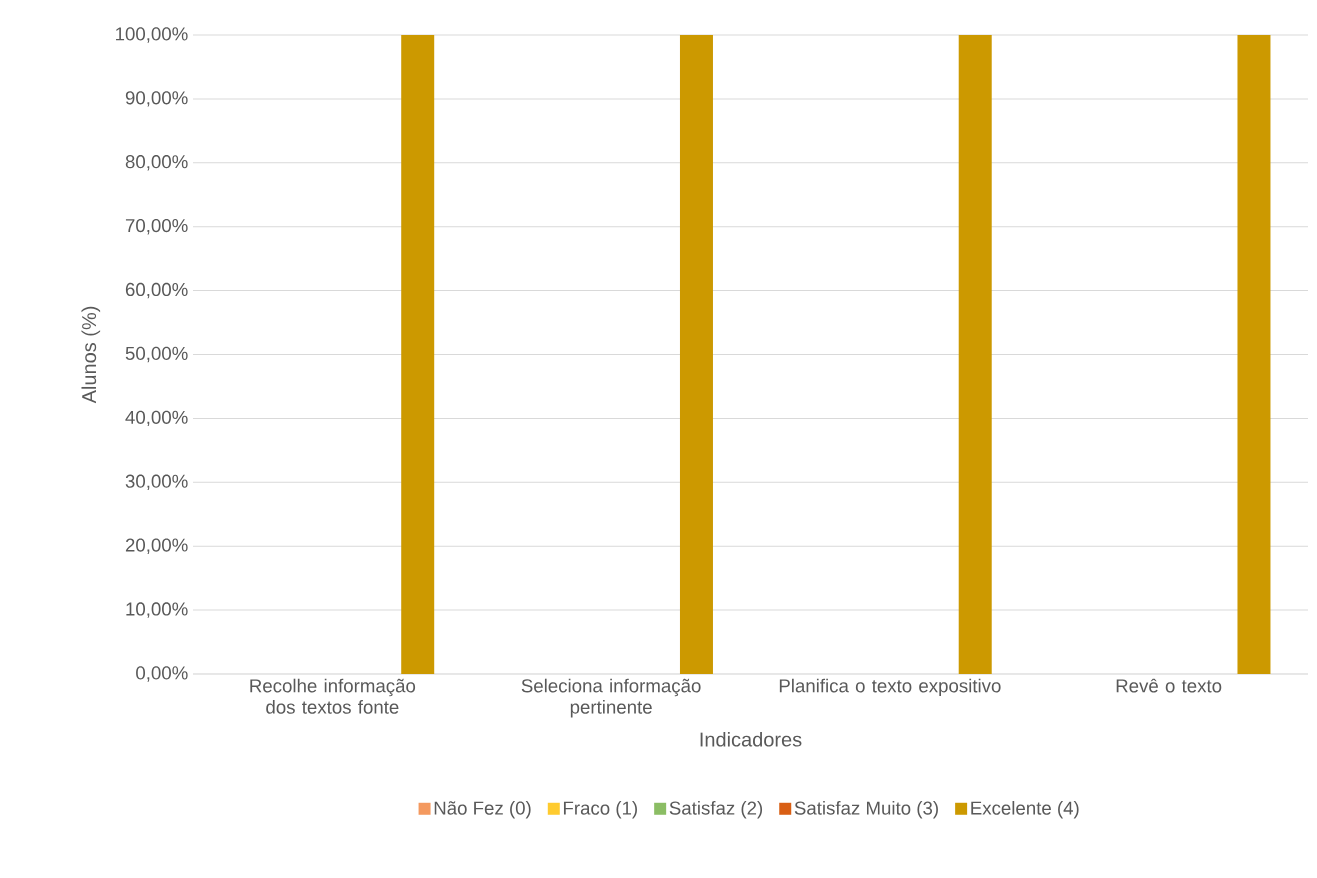 This screenshot has width=1317, height=878. I want to click on y-tick-label: 20,00%, so click(156, 546).